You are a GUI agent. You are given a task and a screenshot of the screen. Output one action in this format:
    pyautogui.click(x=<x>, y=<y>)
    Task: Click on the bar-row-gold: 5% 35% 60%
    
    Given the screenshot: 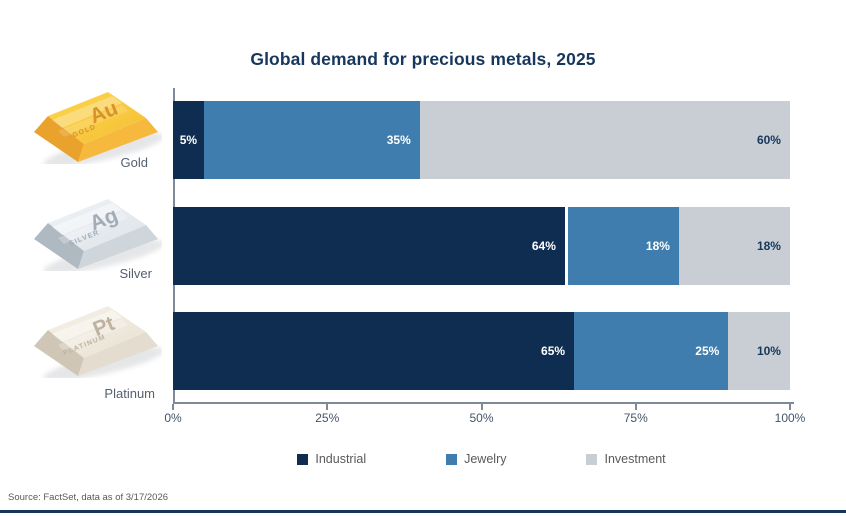 What is the action you would take?
    pyautogui.click(x=481, y=140)
    